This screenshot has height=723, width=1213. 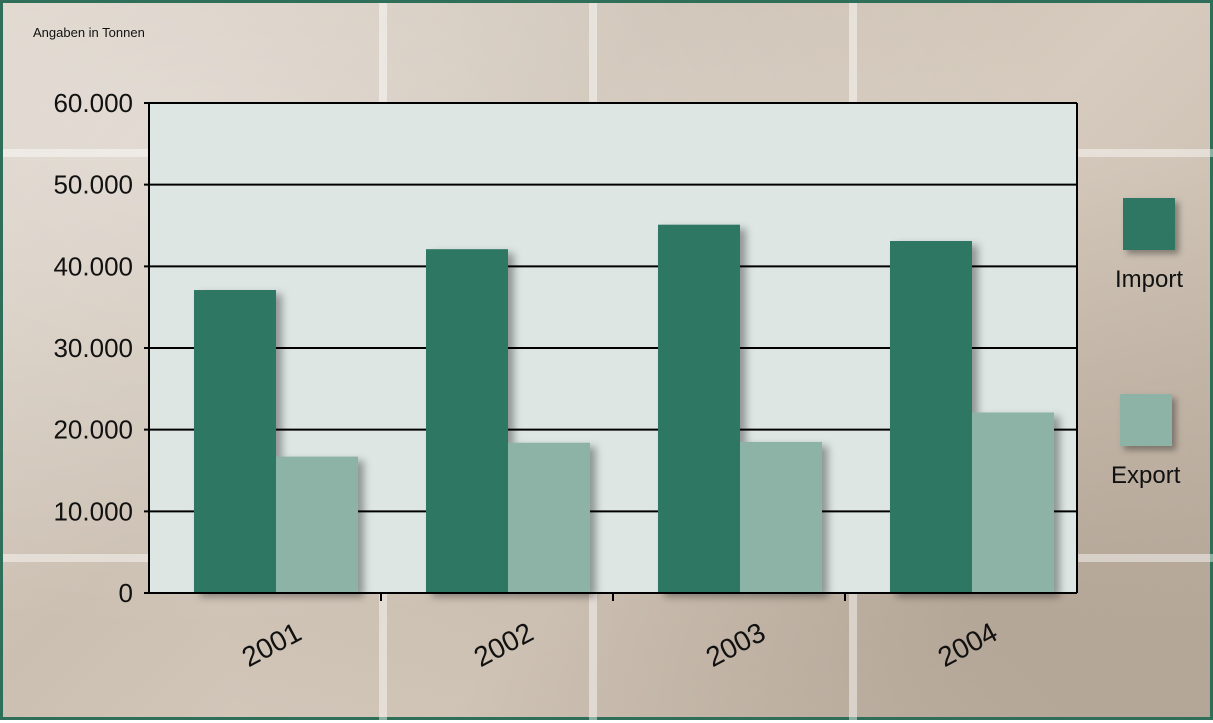 What do you see at coordinates (126, 593) in the screenshot?
I see `y-tick-label: 0` at bounding box center [126, 593].